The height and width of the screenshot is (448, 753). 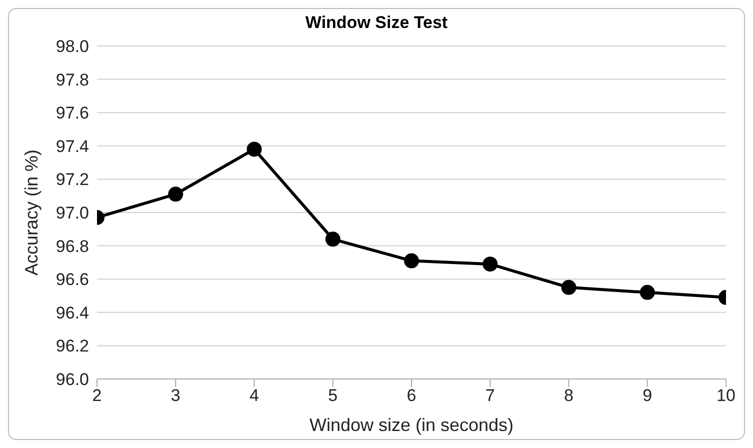 I want to click on x-tick-label: 2, so click(x=97, y=396).